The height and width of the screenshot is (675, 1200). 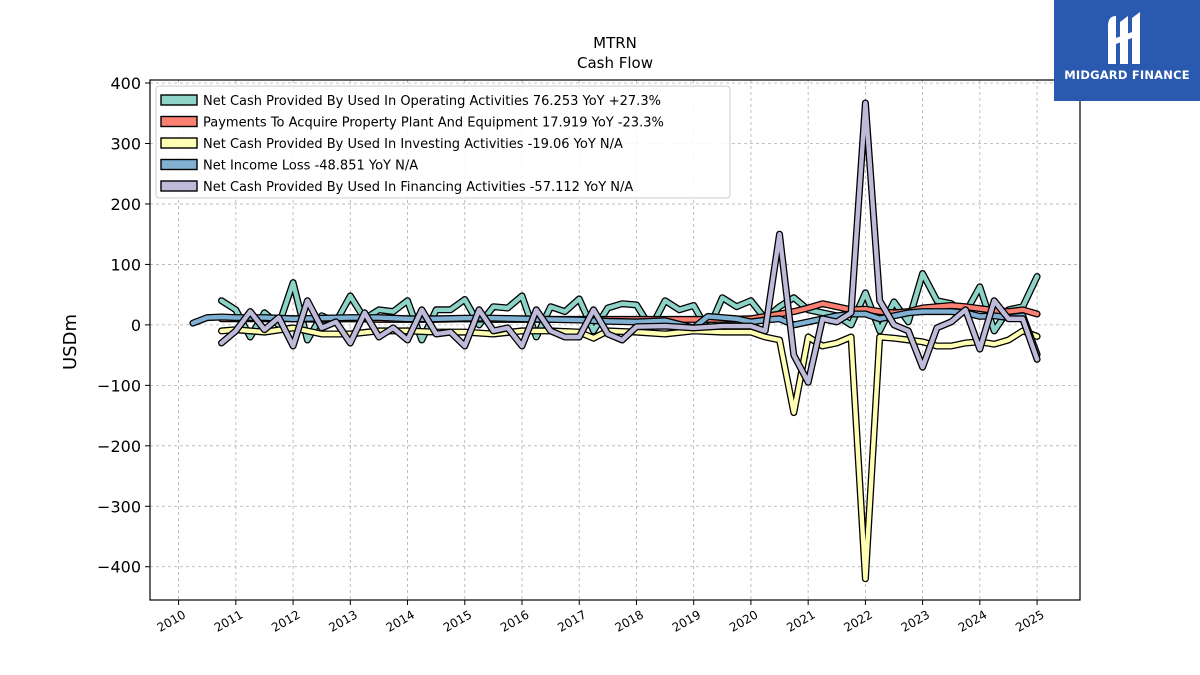 I want to click on legend-label: Net Income Loss -48.851 YoY N/A, so click(x=310, y=166).